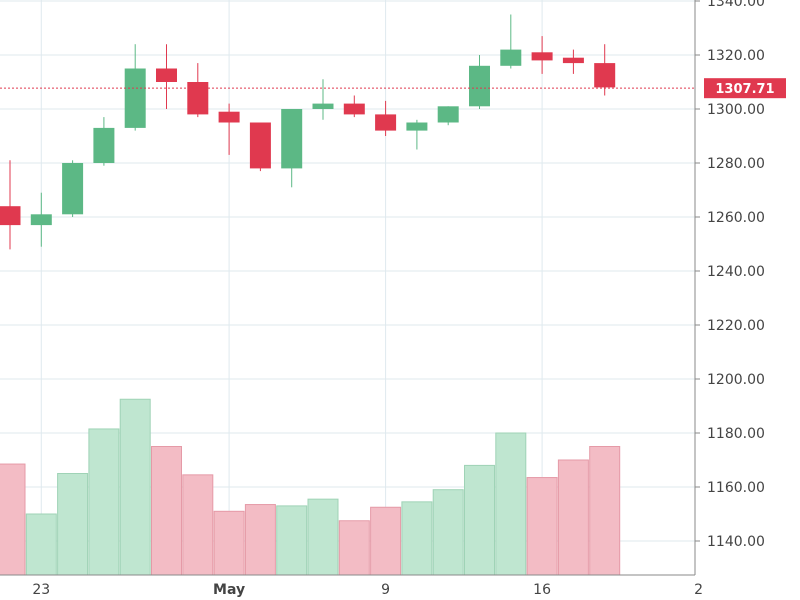 The image size is (800, 600). I want to click on price-tick-label: 1260.00, so click(736, 218).